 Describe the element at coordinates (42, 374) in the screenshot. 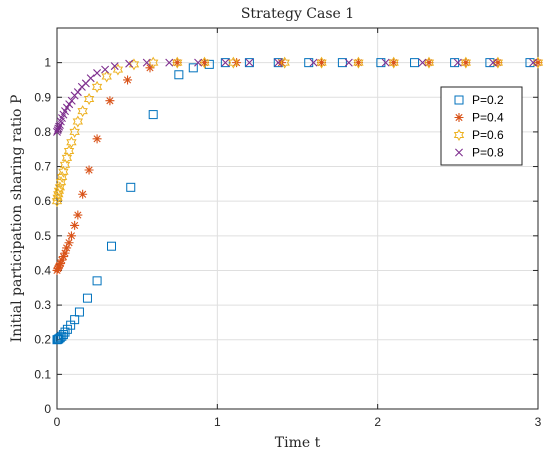

I see `y-tick-label: 0.1` at that location.